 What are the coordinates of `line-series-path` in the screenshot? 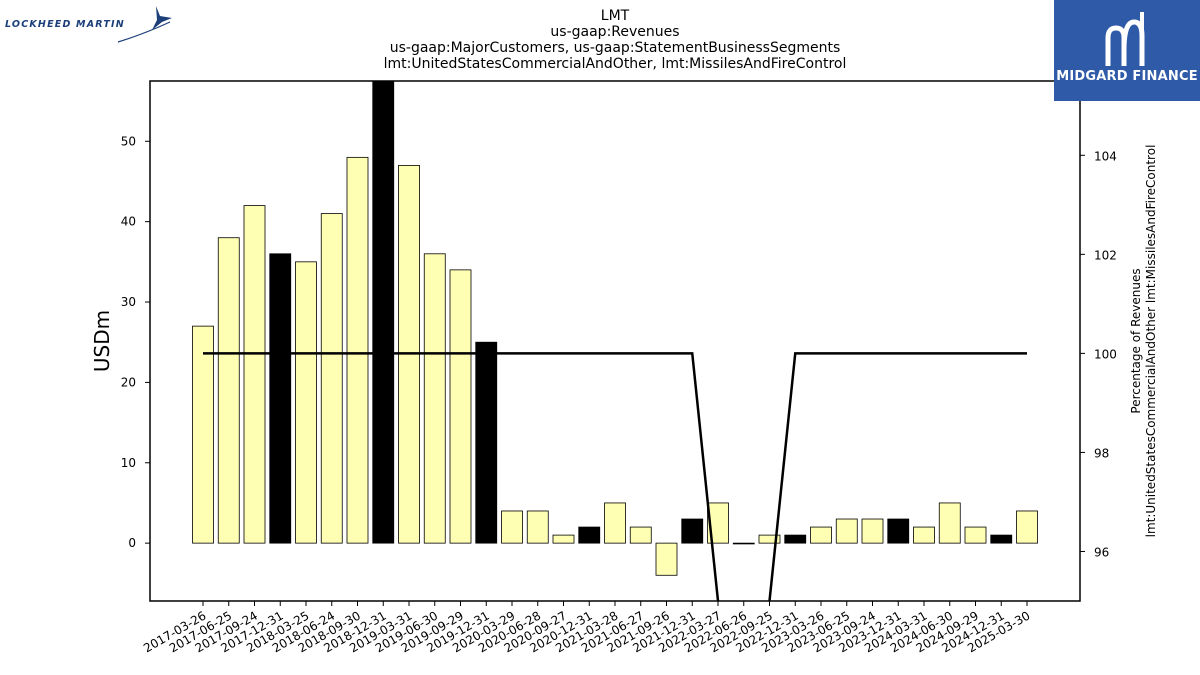 It's located at (897, 477).